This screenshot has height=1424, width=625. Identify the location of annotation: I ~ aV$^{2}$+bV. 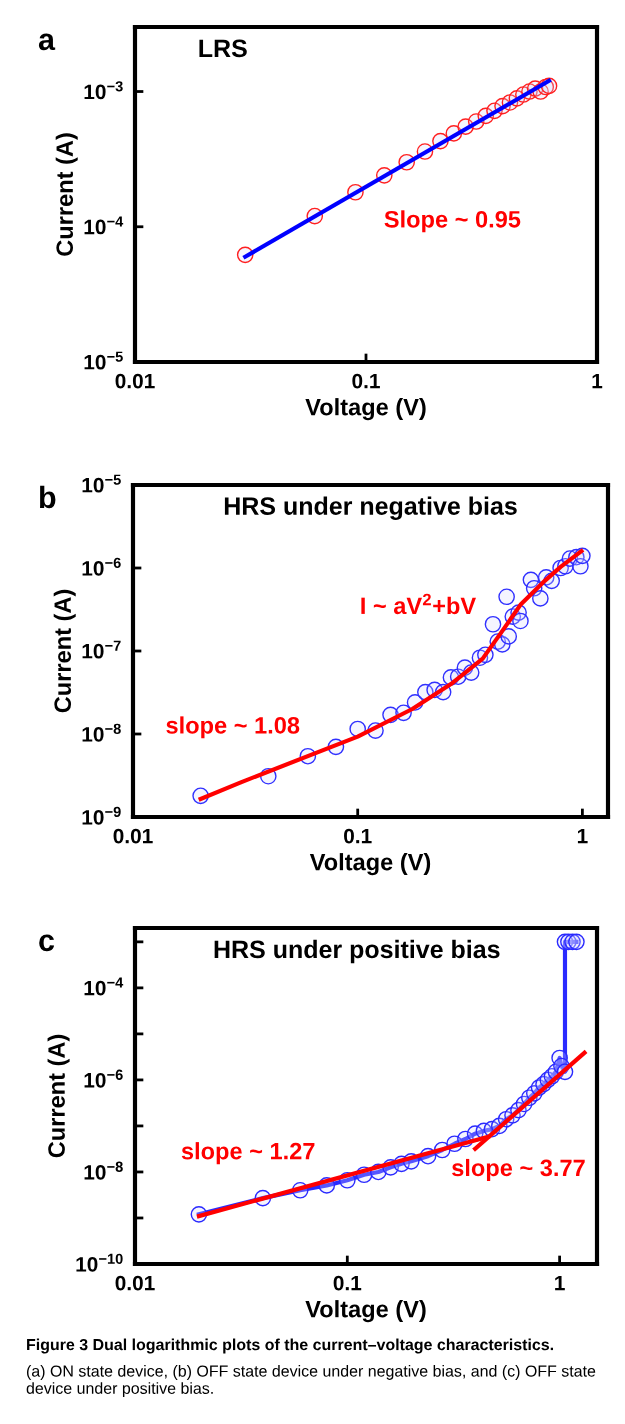
(418, 604).